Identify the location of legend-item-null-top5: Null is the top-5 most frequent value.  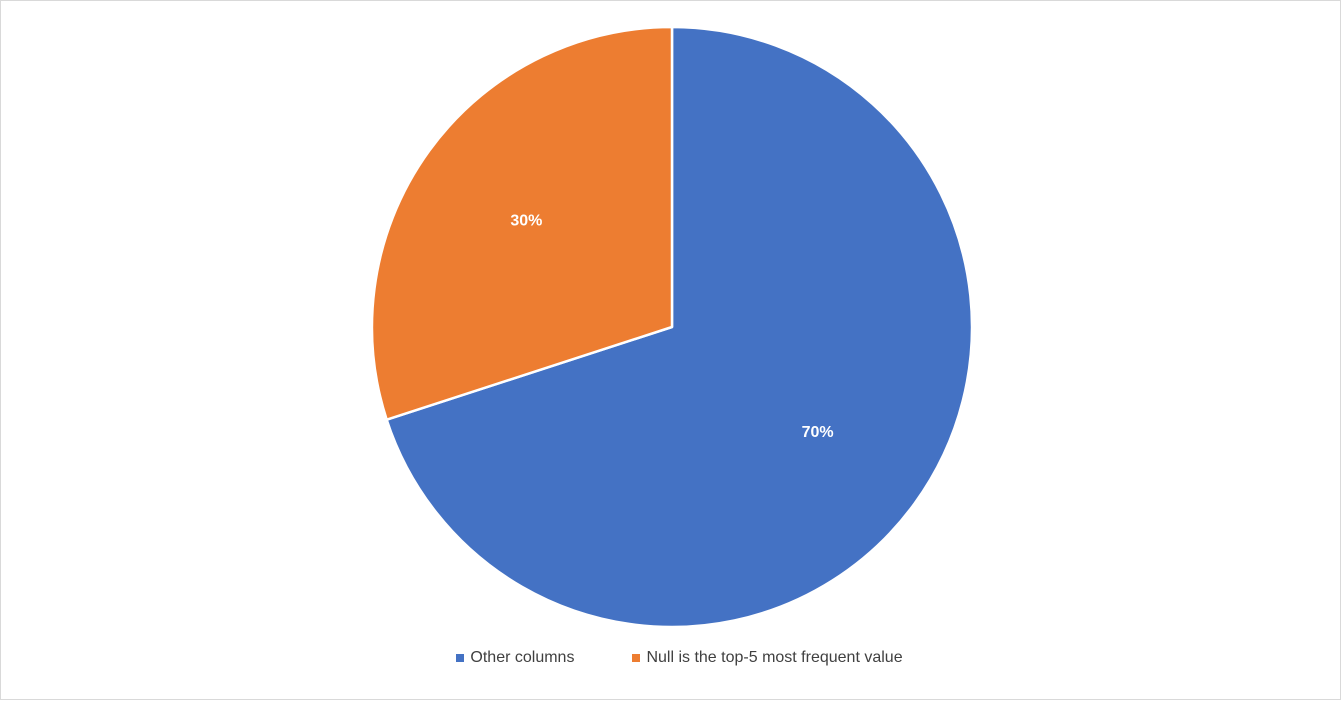
(767, 658).